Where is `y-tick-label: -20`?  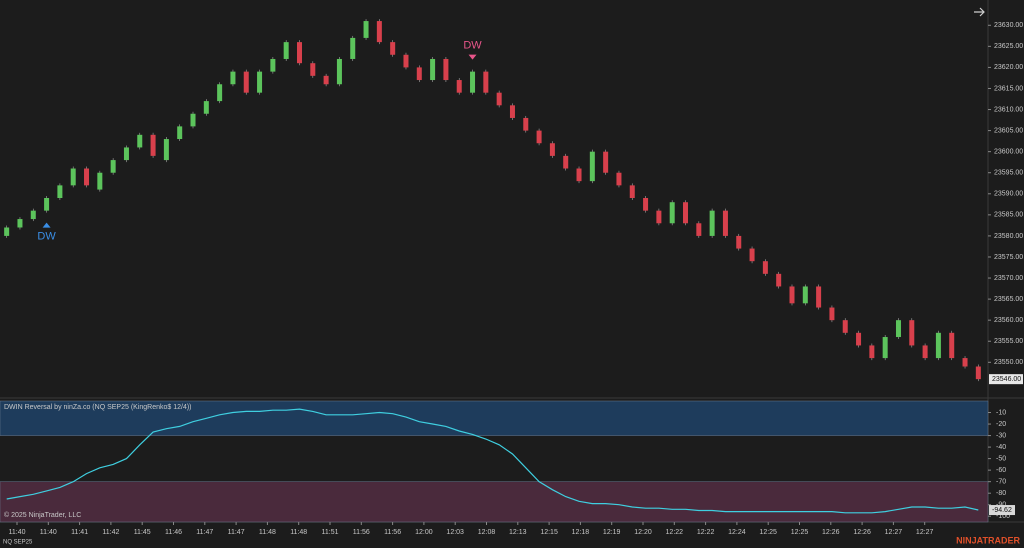 y-tick-label: -20 is located at coordinates (1001, 424).